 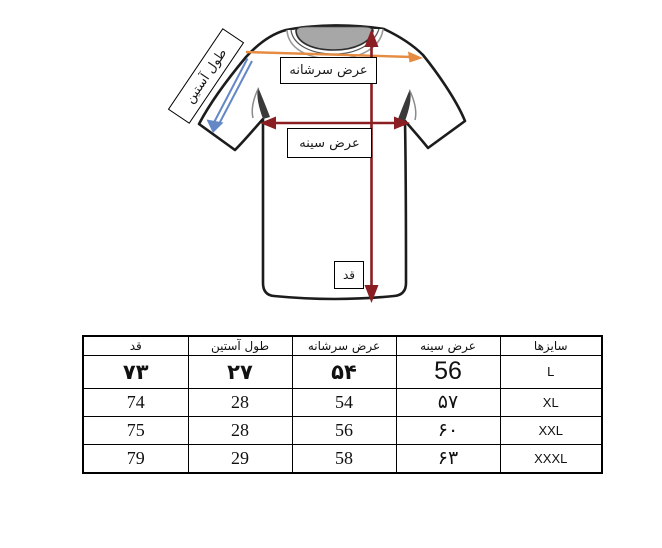 What do you see at coordinates (335, 42) in the screenshot?
I see `collar` at bounding box center [335, 42].